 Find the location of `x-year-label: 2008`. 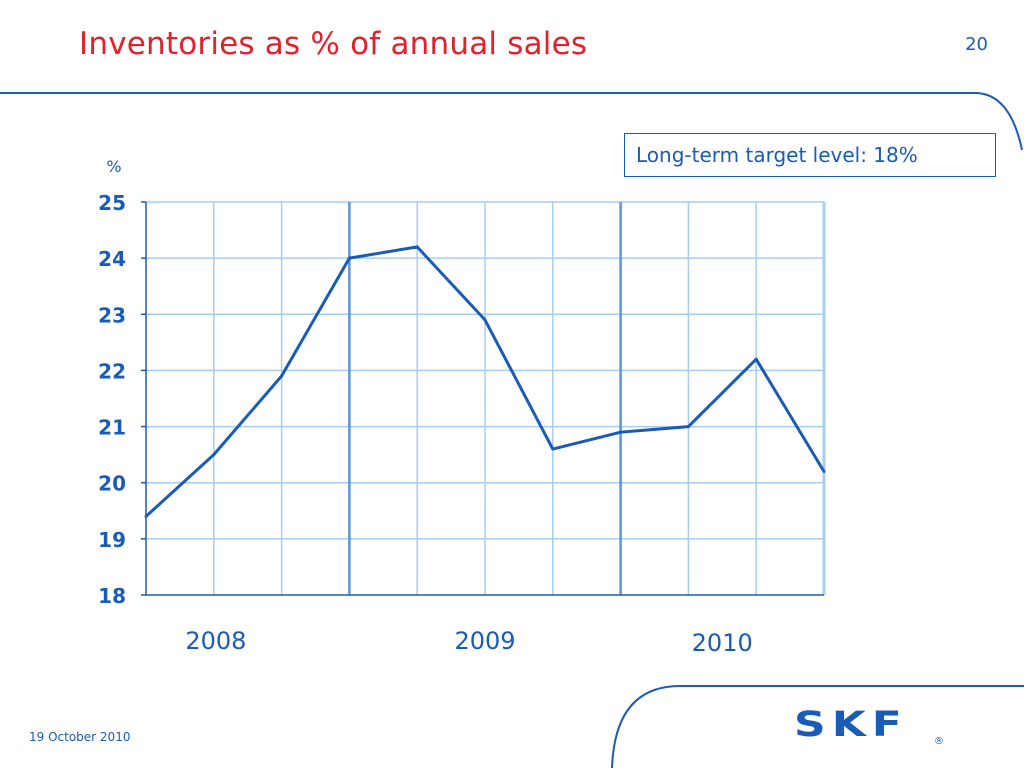

x-year-label: 2008 is located at coordinates (215, 641).